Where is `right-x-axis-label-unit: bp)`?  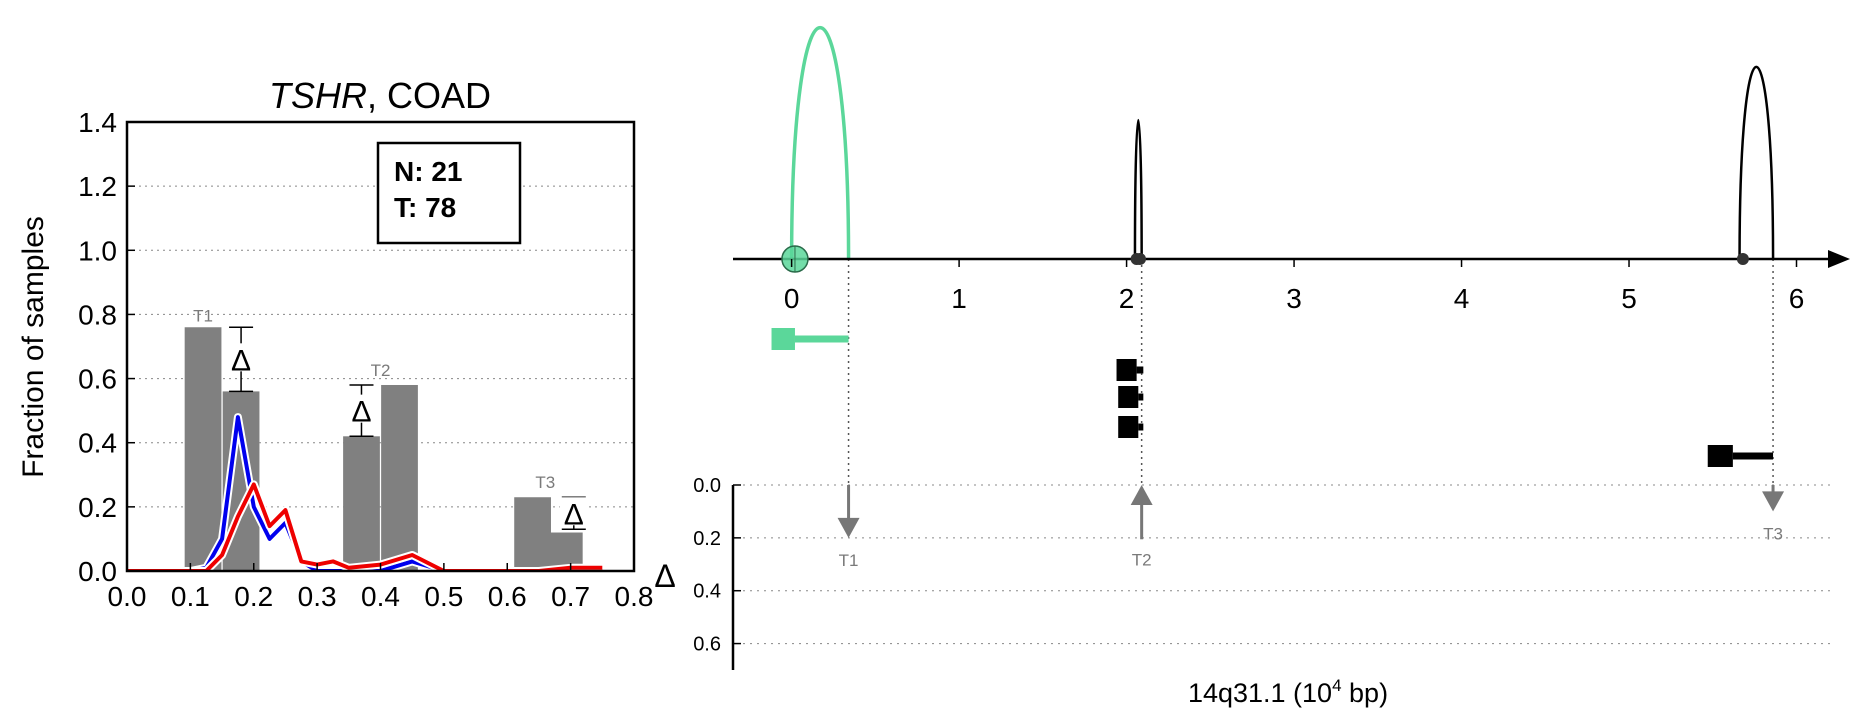 right-x-axis-label-unit: bp) is located at coordinates (1365, 693).